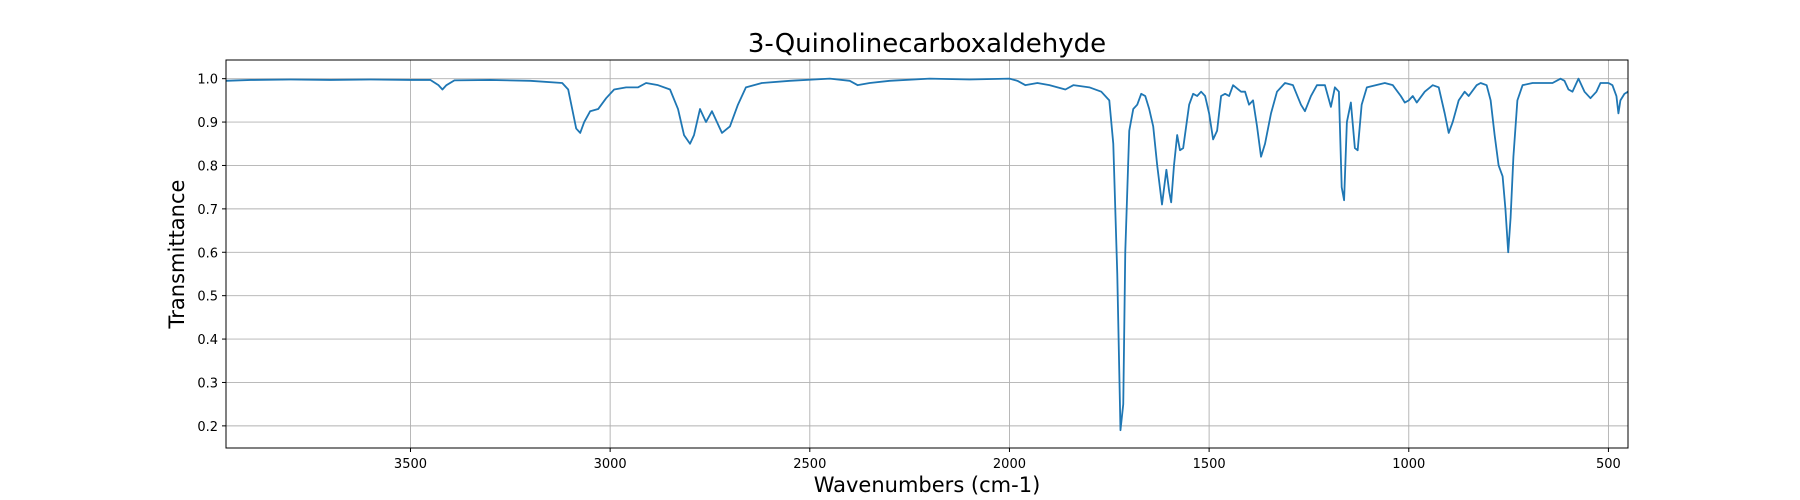 The image size is (1800, 500). I want to click on y-axis-label: Transmittance, so click(177, 255).